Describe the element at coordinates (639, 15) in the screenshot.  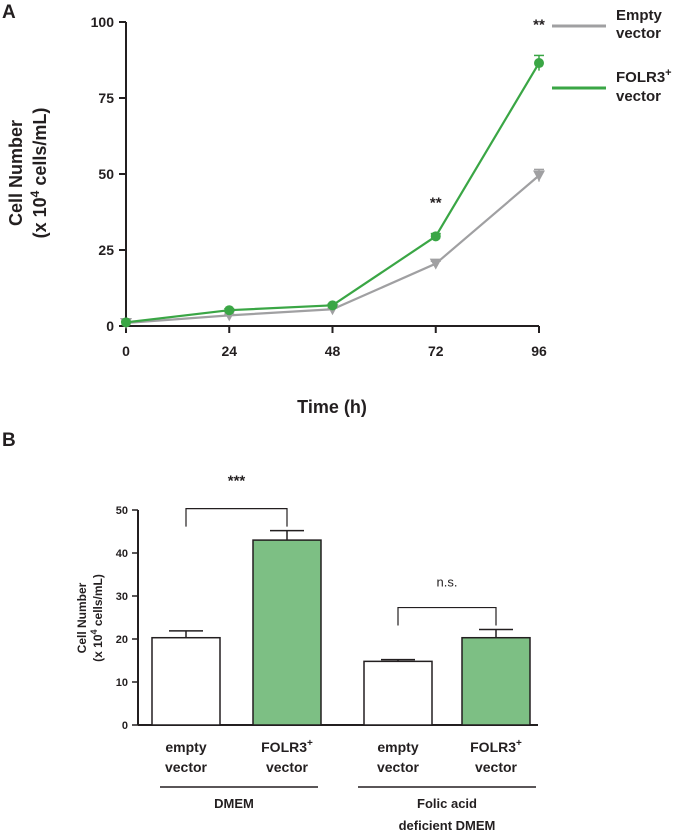
I see `legend-empty-line1: Empty` at that location.